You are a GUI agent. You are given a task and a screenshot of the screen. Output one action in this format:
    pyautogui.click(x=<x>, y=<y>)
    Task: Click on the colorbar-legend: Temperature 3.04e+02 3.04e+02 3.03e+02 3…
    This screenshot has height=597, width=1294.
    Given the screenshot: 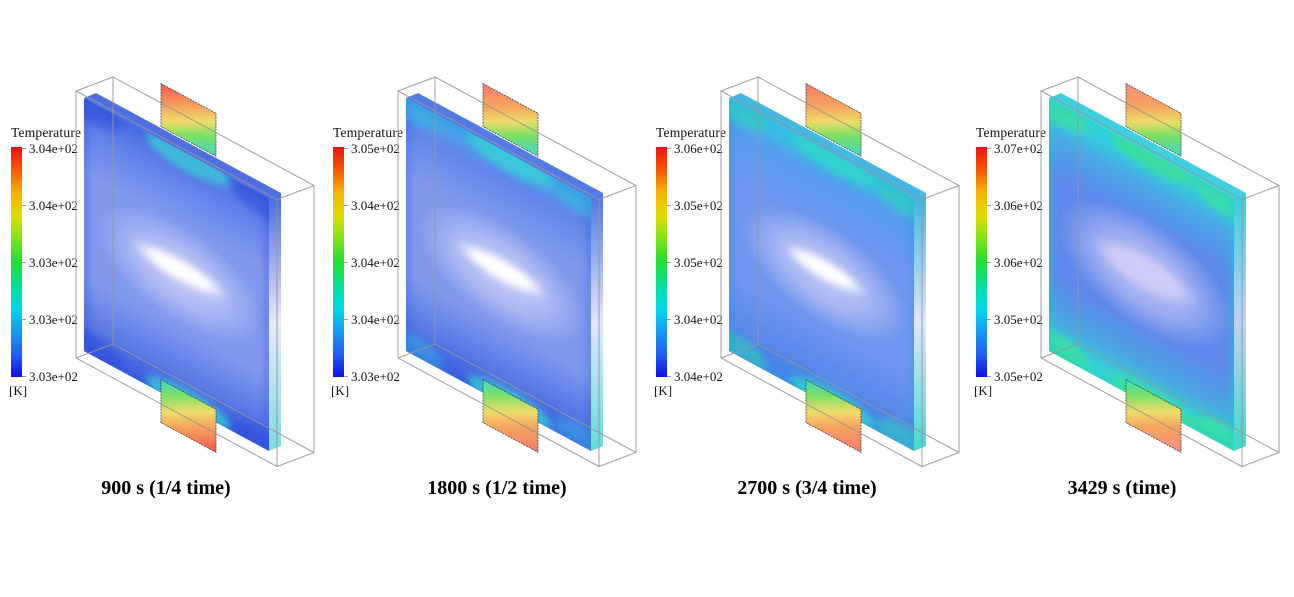 What is the action you would take?
    pyautogui.click(x=65, y=262)
    